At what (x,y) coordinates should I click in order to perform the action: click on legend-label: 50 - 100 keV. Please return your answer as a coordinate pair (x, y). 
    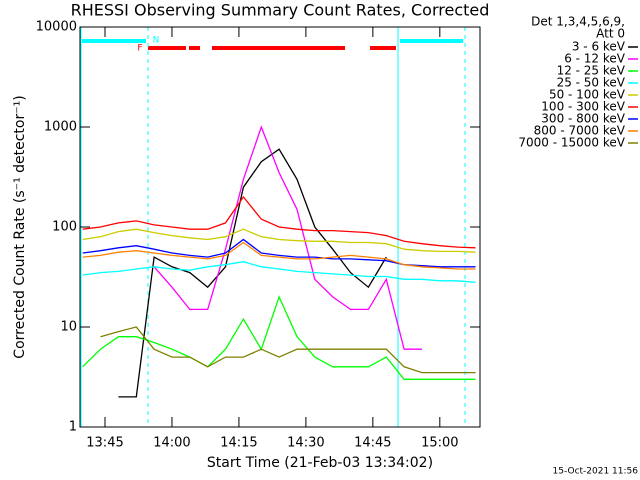
    Looking at the image, I should click on (587, 95).